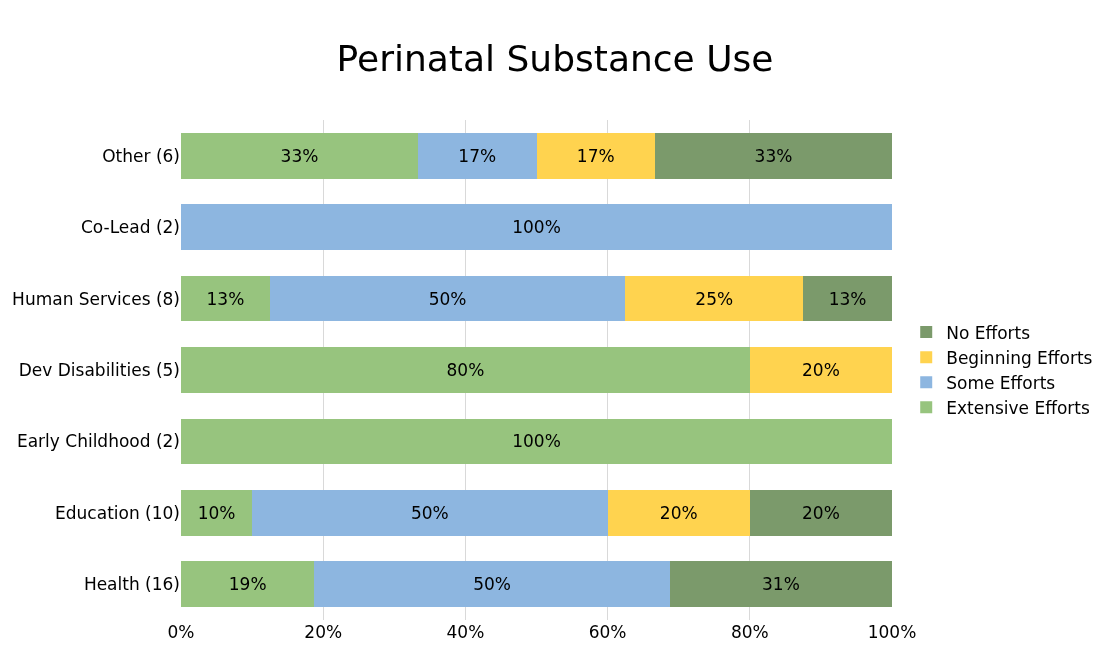  I want to click on data-label: 80%, so click(465, 370).